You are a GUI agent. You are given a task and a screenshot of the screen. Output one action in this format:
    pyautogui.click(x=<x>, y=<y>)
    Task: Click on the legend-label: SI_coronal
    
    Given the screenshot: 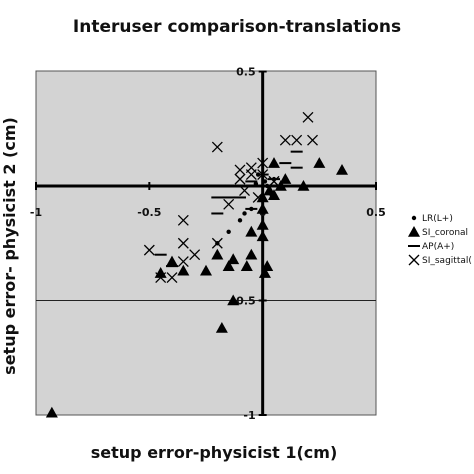 What is the action you would take?
    pyautogui.click(x=445, y=233)
    